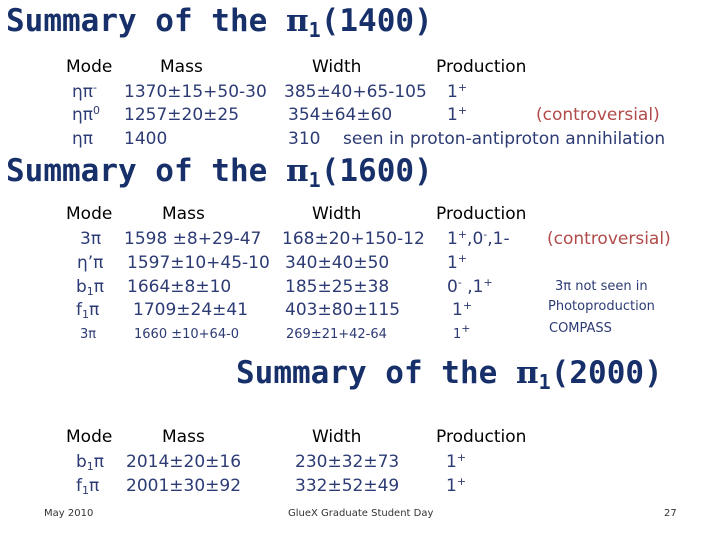  I want to click on mass-cell: 1370±15+50-30, so click(195, 92).